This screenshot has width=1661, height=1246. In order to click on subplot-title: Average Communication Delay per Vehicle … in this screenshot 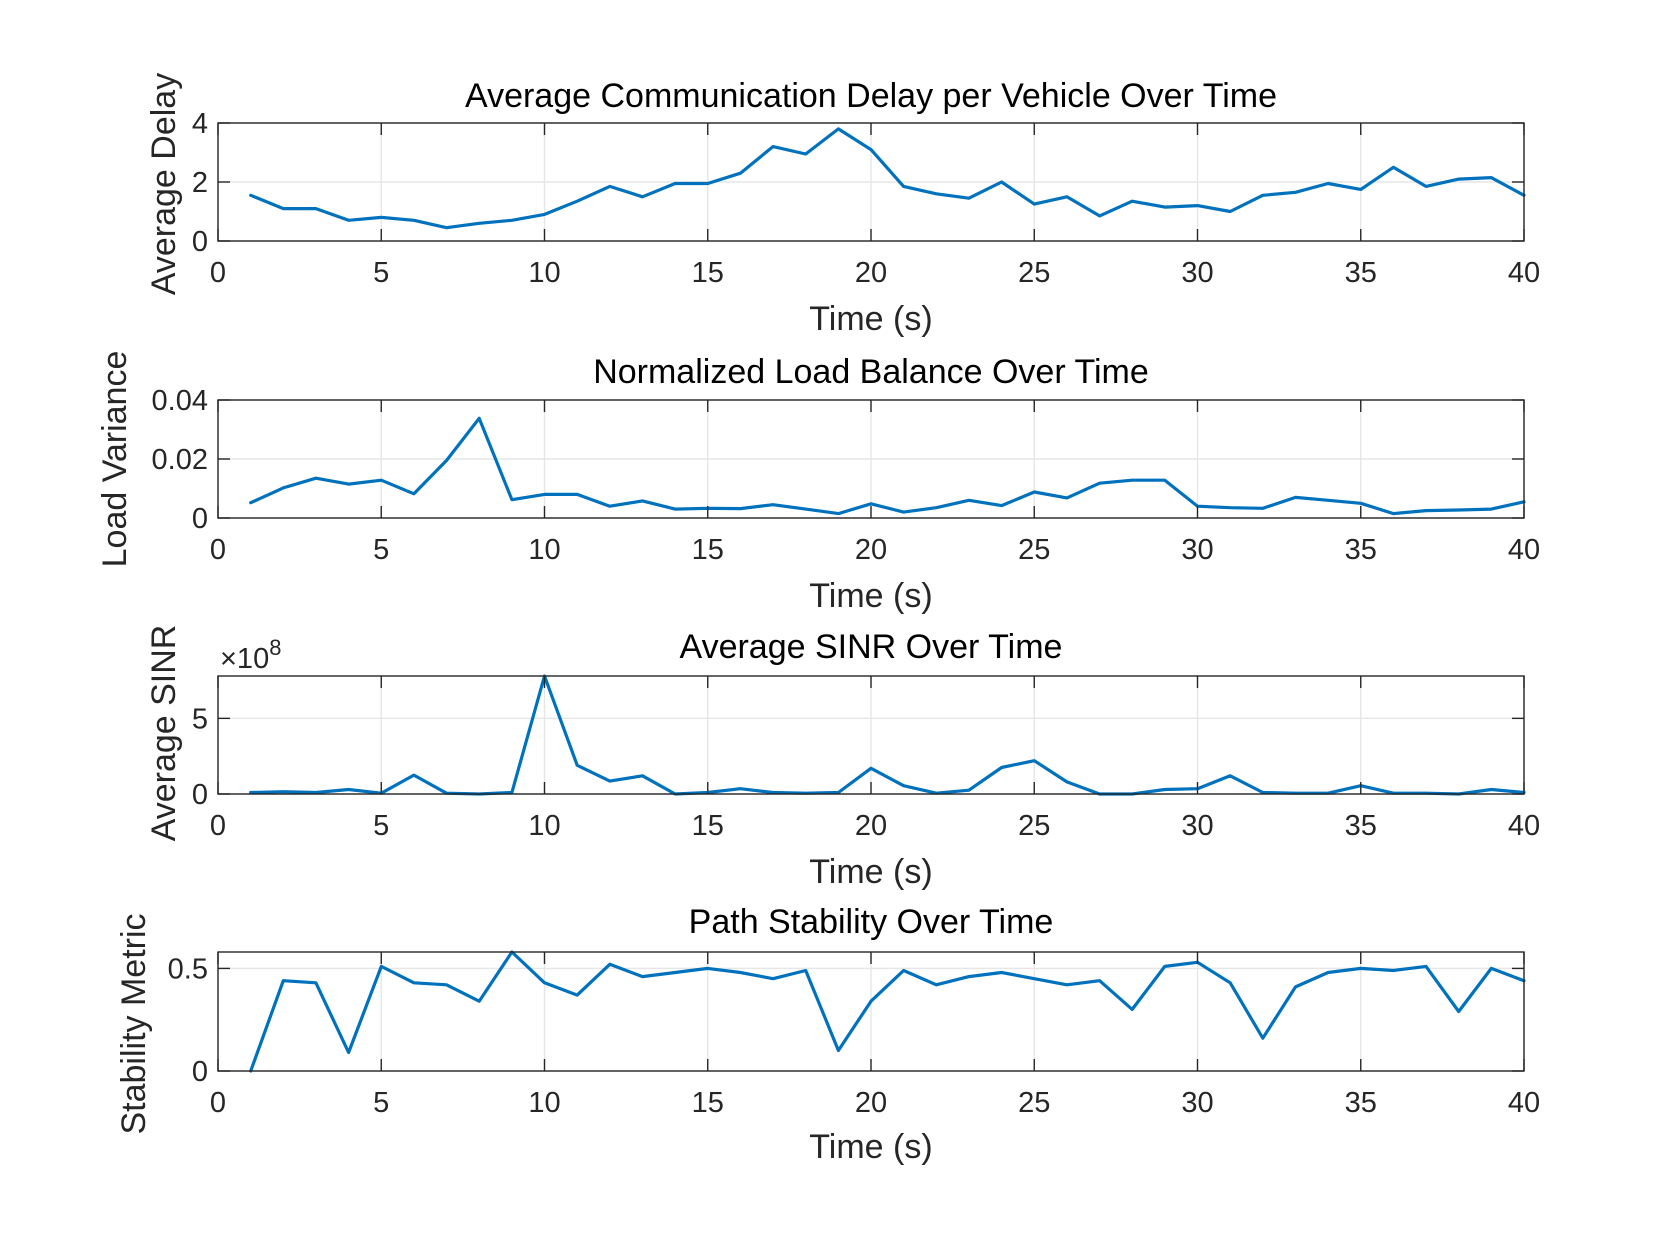, I will do `click(871, 96)`.